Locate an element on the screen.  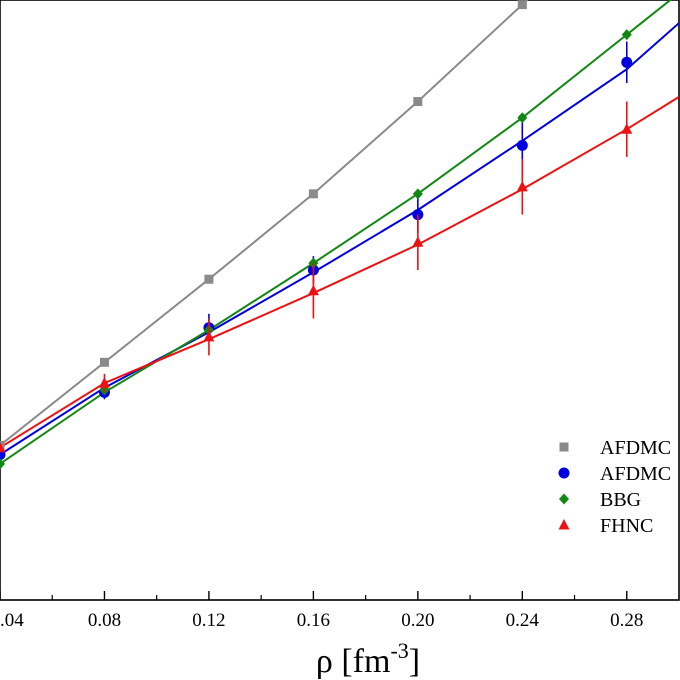
legend-marker-fhnc-triangle is located at coordinates (564, 524).